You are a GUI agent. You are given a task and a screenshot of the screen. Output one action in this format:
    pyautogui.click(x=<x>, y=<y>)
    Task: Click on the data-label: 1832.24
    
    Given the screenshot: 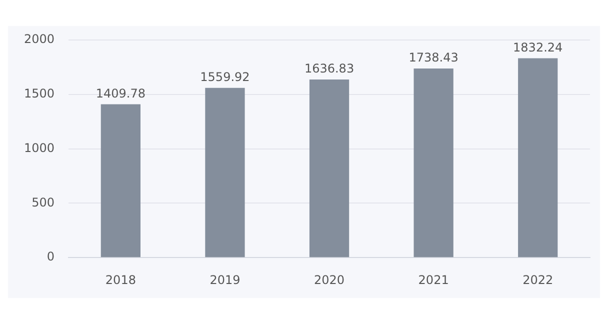 What is the action you would take?
    pyautogui.click(x=538, y=47)
    